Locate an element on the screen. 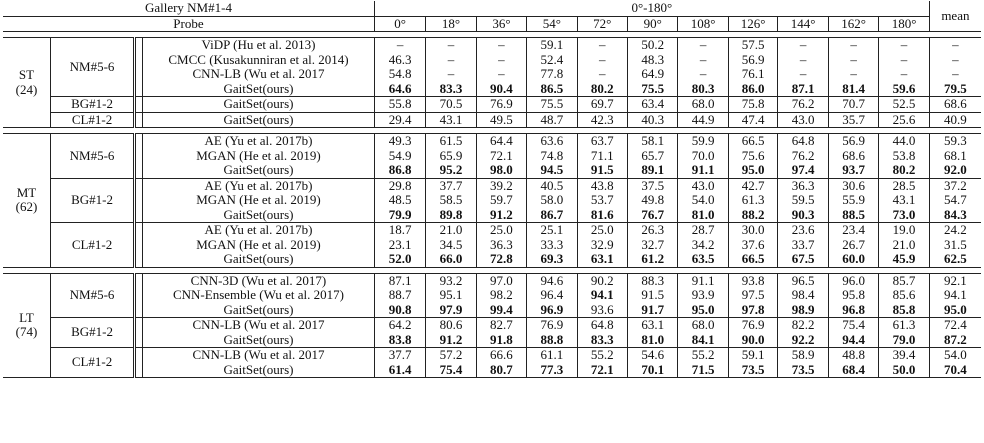 This screenshot has height=443, width=984. value-cell: 30.6 is located at coordinates (853, 185).